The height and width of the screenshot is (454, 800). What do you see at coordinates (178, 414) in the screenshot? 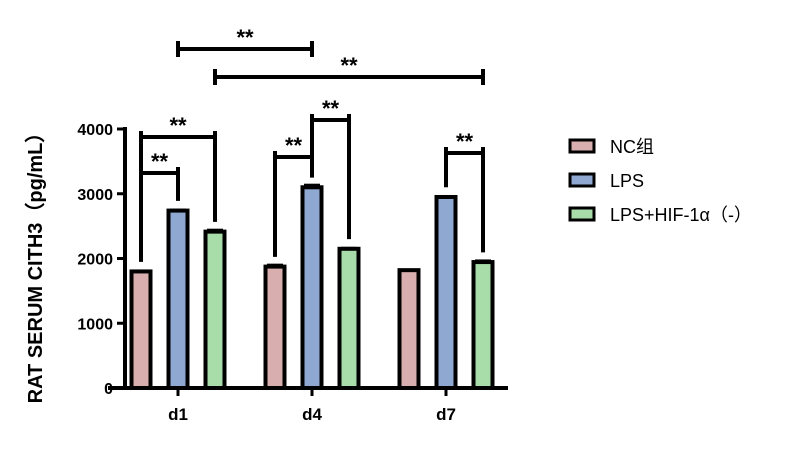
I see `x-tick-label-d1: d1` at bounding box center [178, 414].